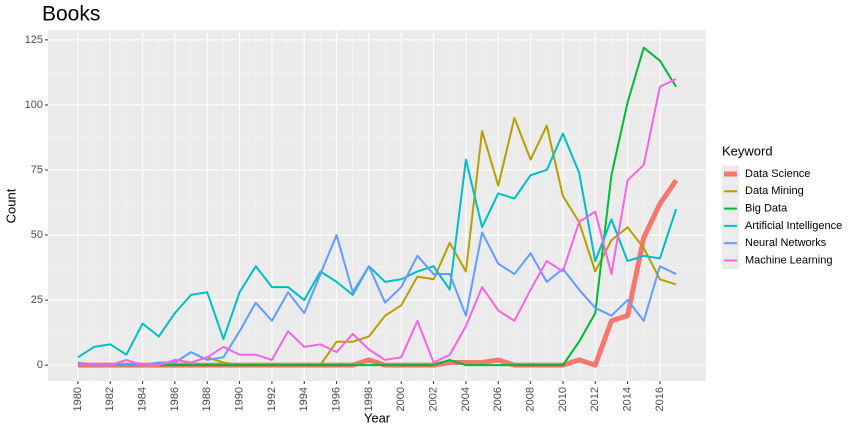 This screenshot has height=437, width=864. Describe the element at coordinates (766, 209) in the screenshot. I see `legend-label: Big Data` at that location.